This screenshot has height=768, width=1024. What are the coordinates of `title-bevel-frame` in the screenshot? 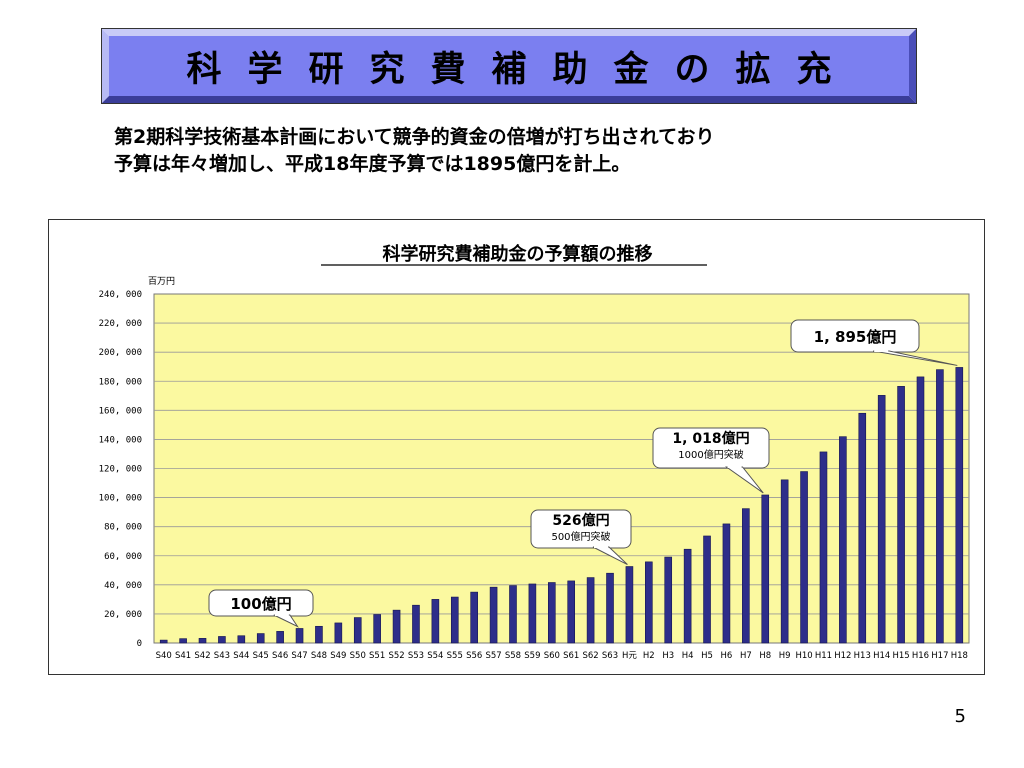 It's located at (509, 66).